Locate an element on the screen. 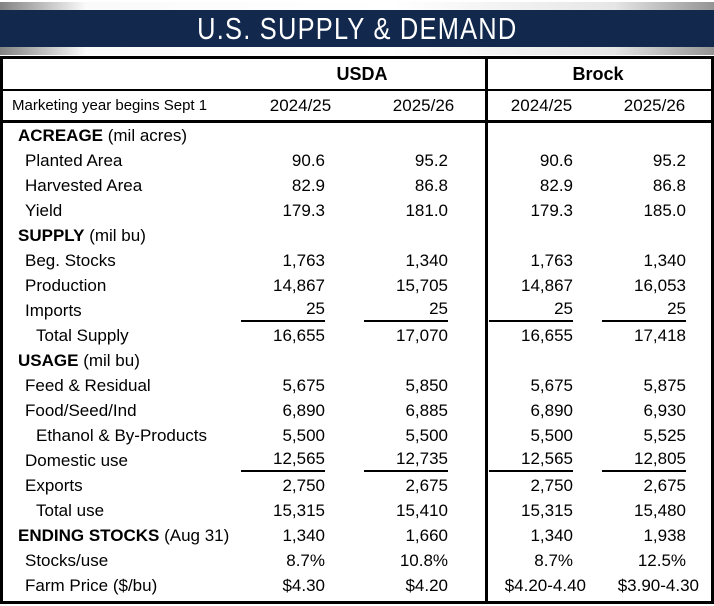 The image size is (714, 606). row-label: ACREAGE (mil acres) is located at coordinates (103, 135).